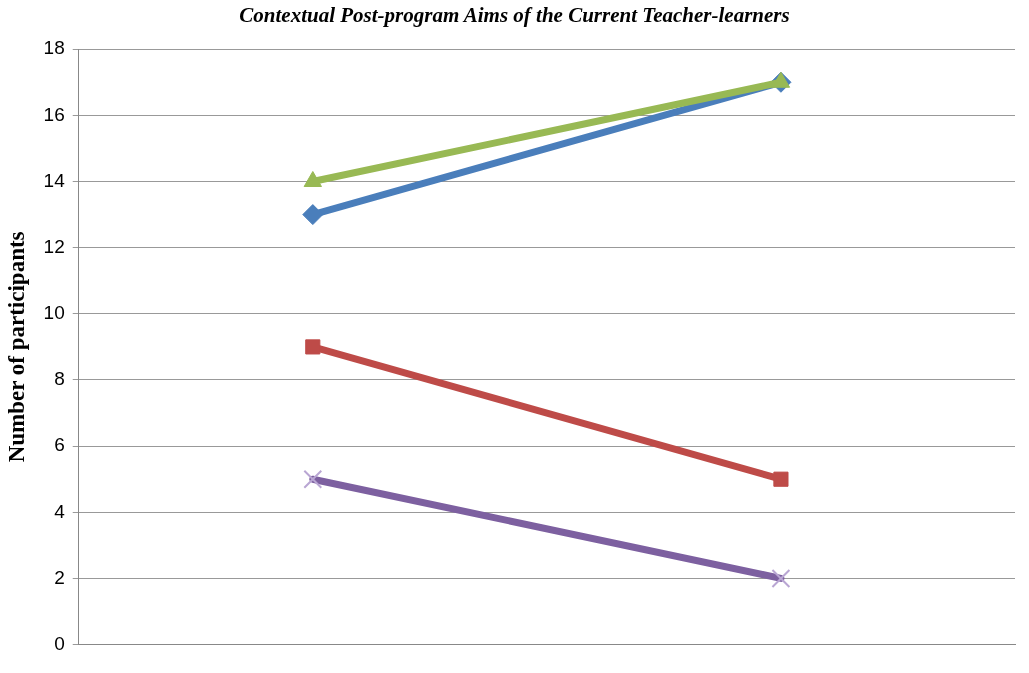 The height and width of the screenshot is (673, 1029). I want to click on y-tick-label: 16, so click(54, 114).